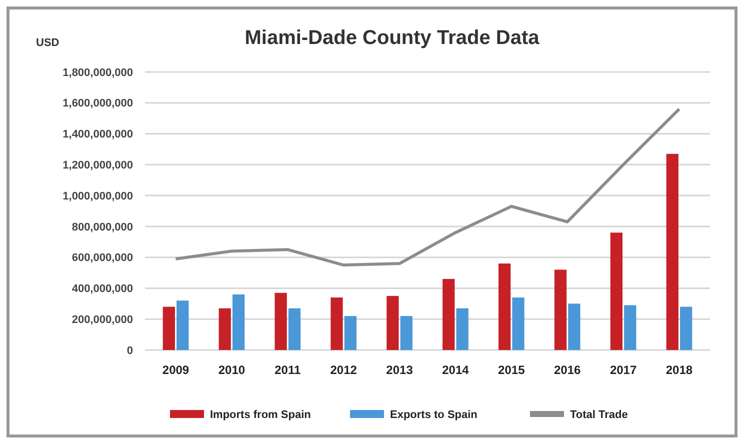 The height and width of the screenshot is (444, 744). I want to click on x-tick-label: 2010, so click(232, 370).